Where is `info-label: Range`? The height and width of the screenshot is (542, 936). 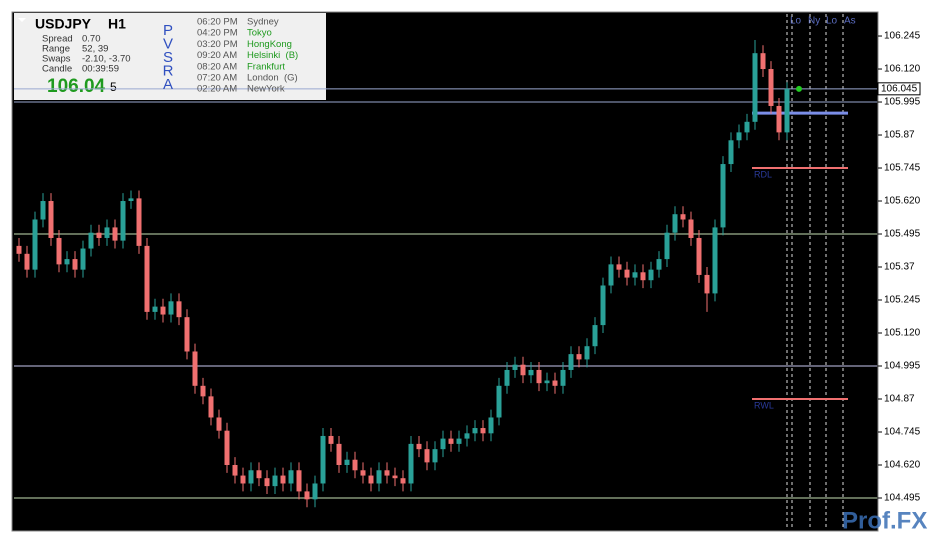 info-label: Range is located at coordinates (56, 49).